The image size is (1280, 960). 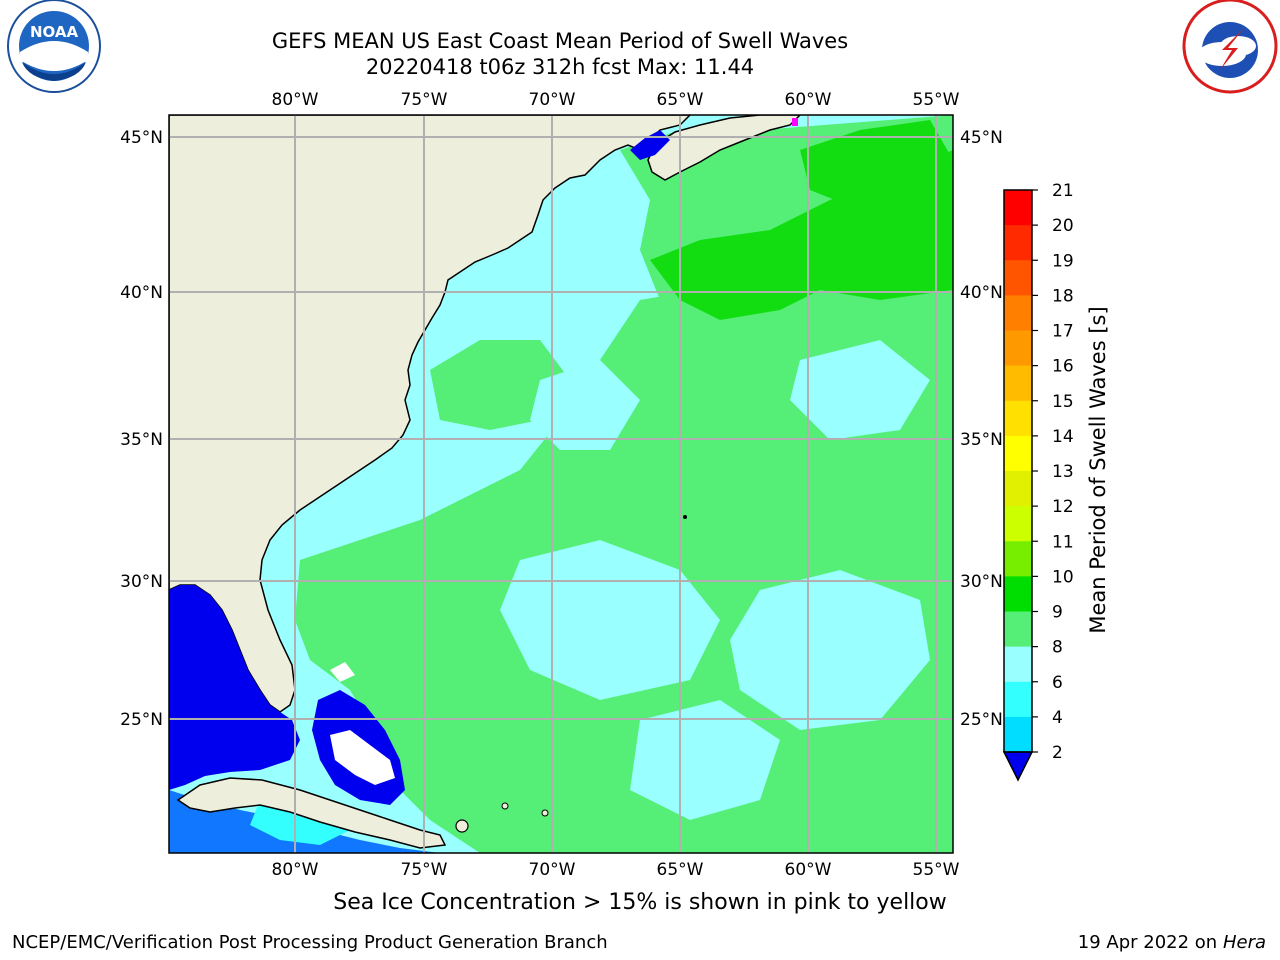 What do you see at coordinates (295, 100) in the screenshot?
I see `longitude-label-top: 80°W` at bounding box center [295, 100].